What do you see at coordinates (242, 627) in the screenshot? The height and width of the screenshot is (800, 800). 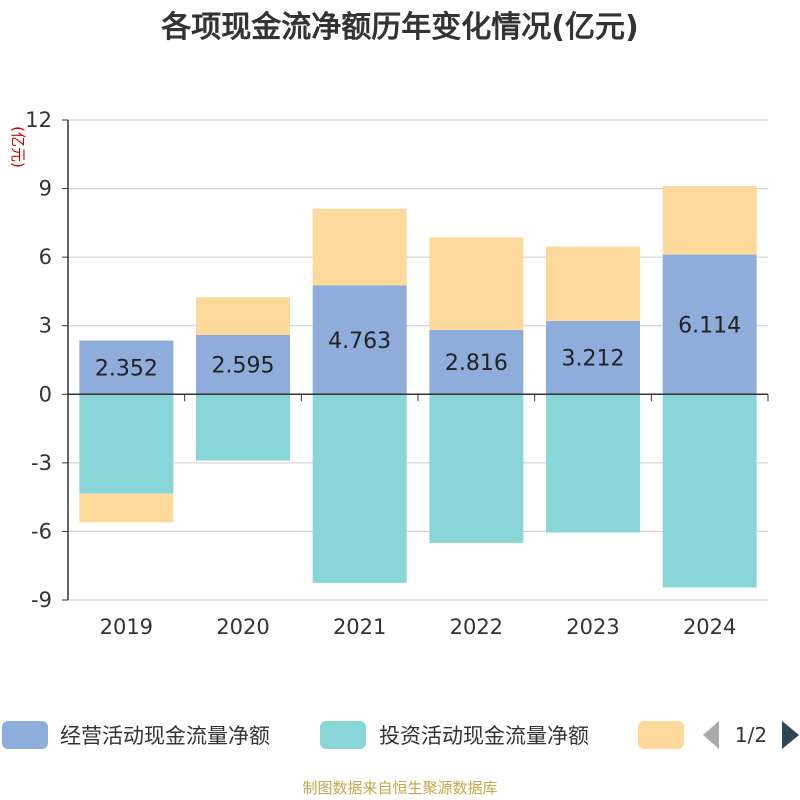 I see `x-tick-label: 2020` at bounding box center [242, 627].